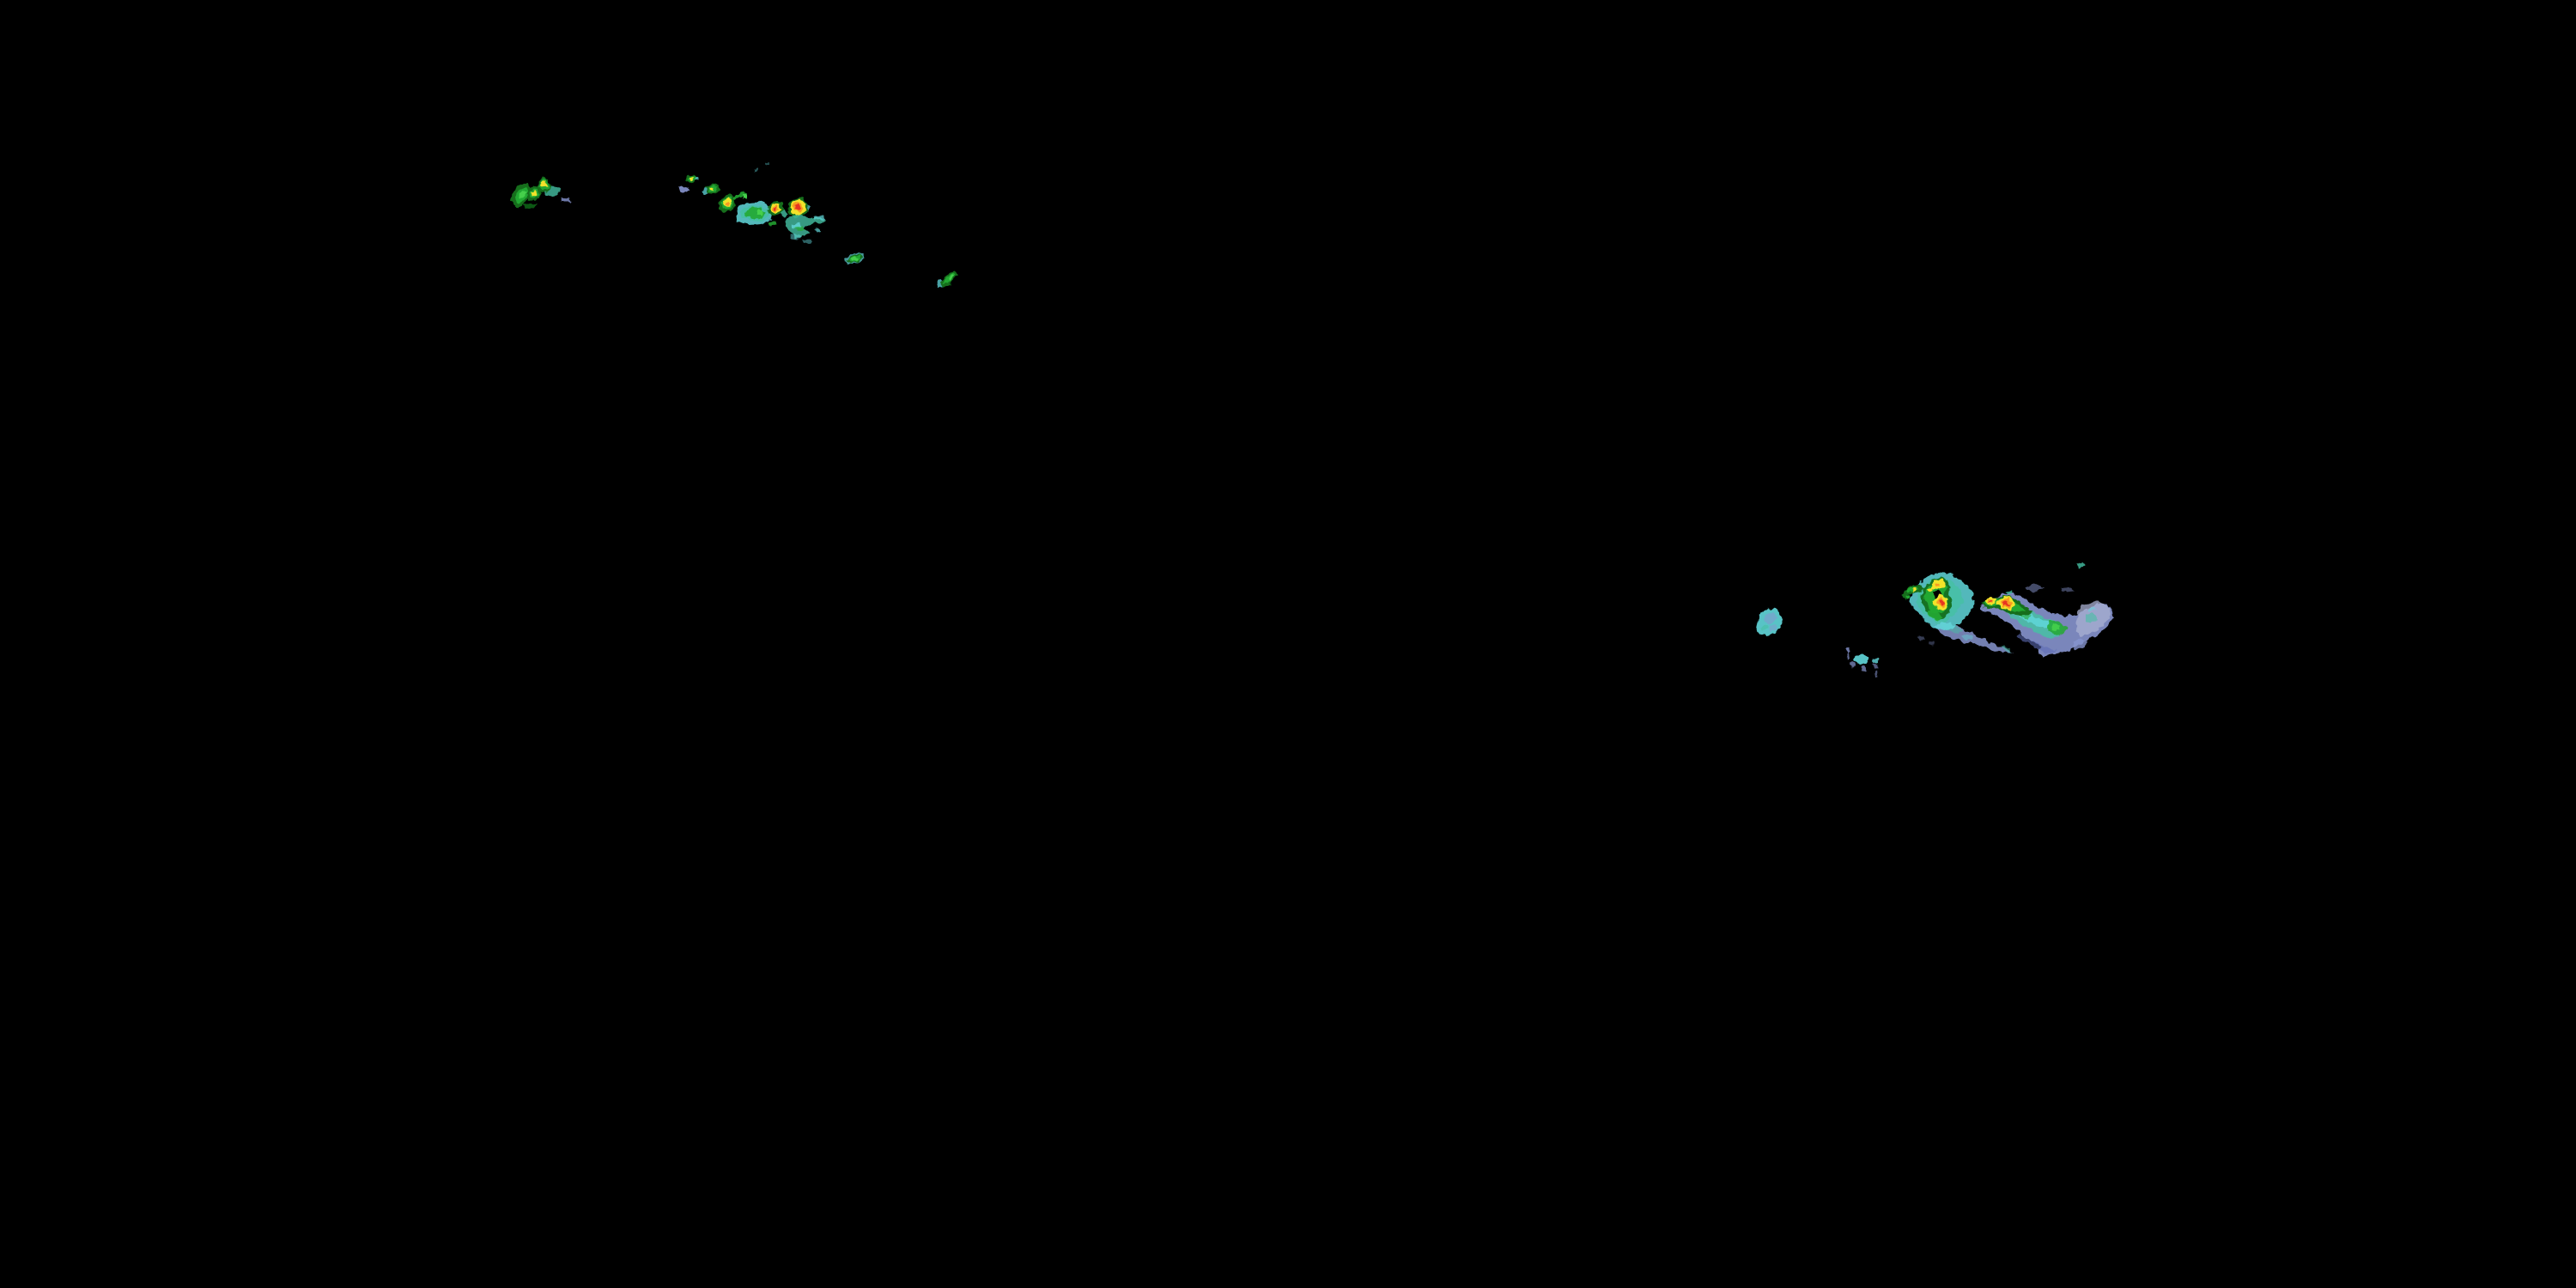 The image size is (2576, 1288). What do you see at coordinates (2055, 627) in the screenshot?
I see `echo-g-bright-patch` at bounding box center [2055, 627].